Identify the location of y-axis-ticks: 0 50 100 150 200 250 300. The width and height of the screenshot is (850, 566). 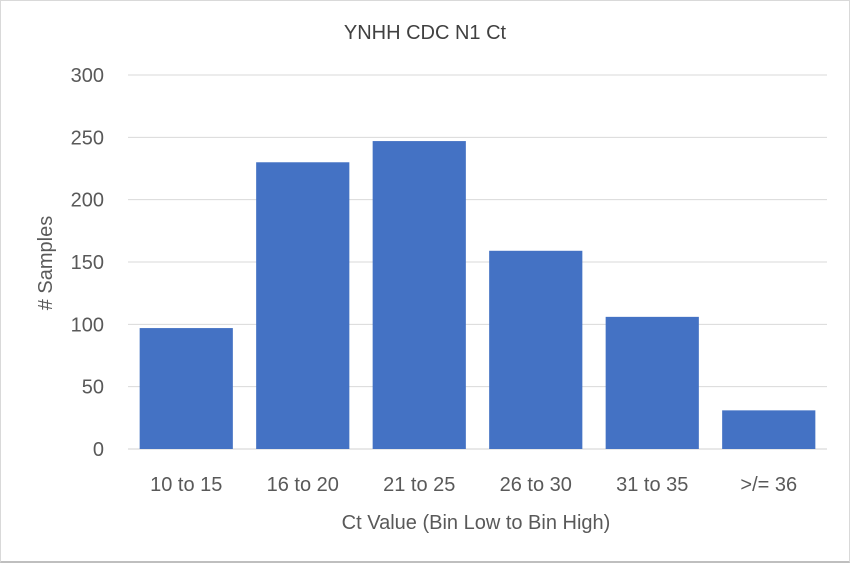
(87, 263).